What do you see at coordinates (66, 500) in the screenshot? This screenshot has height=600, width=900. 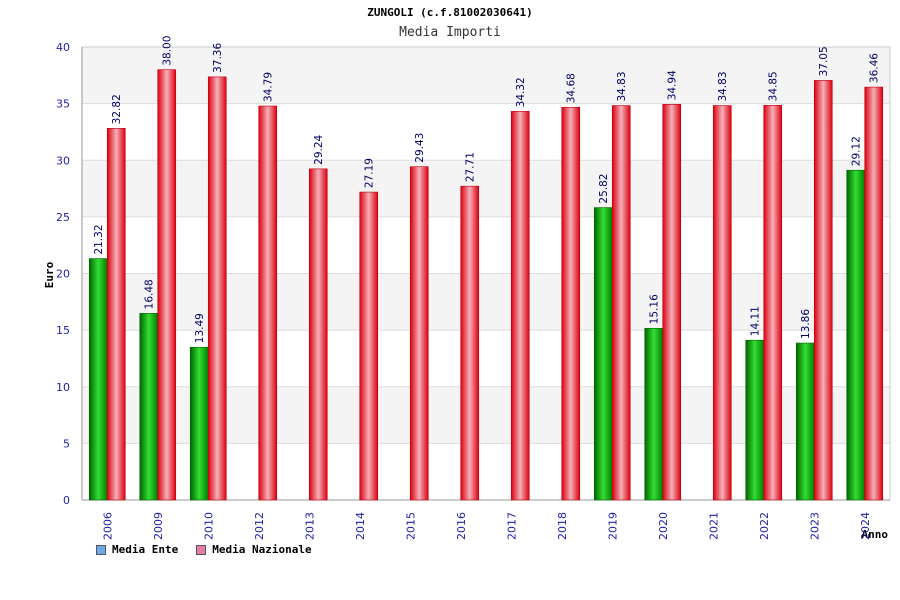 I see `y-tick-label: 0` at bounding box center [66, 500].